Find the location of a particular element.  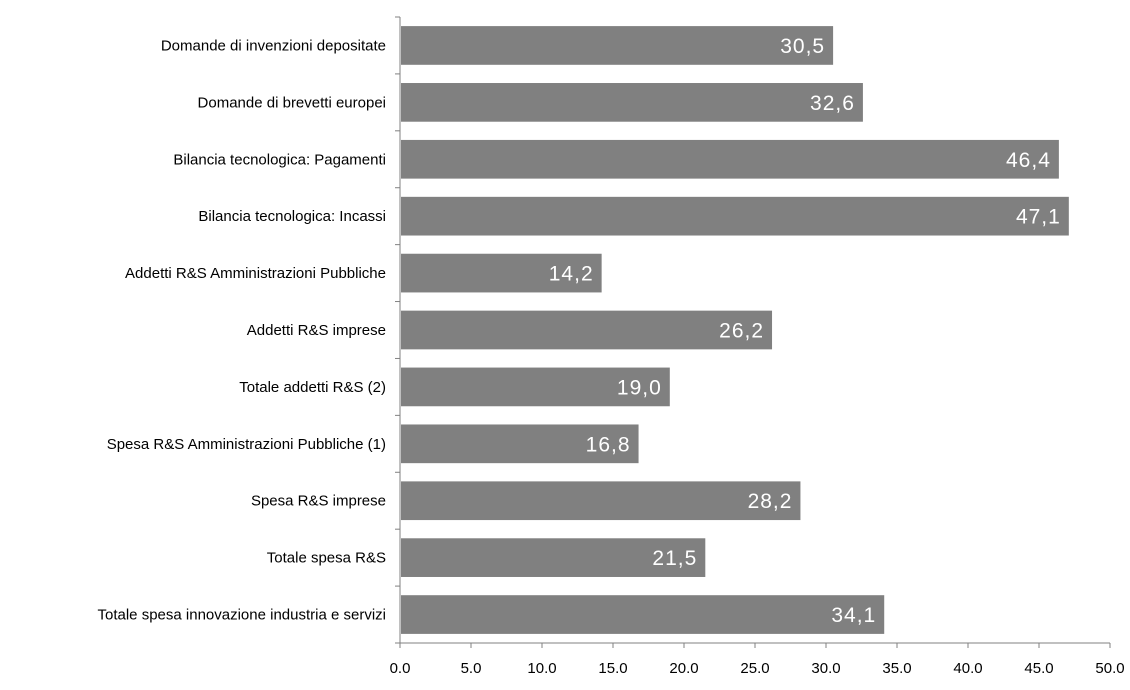

category-label-3: Bilancia tecnologica: Incassi is located at coordinates (292, 216).